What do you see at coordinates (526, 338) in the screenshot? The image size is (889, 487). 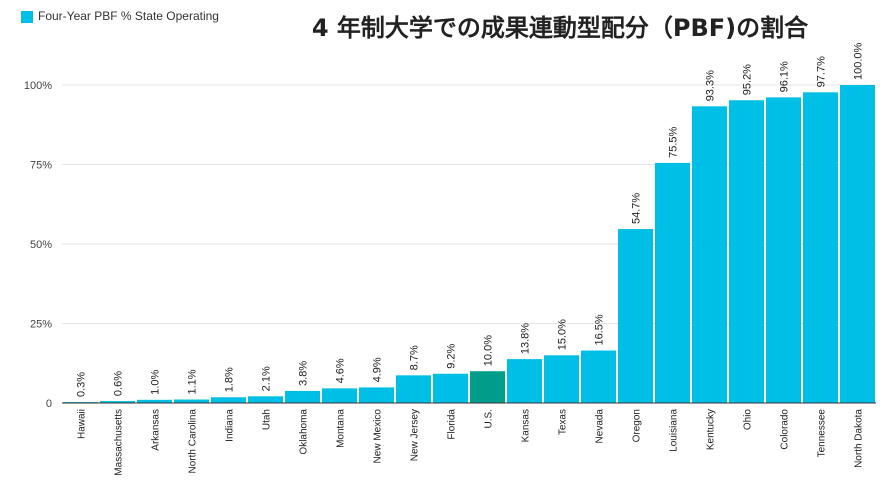 I see `data-label: 13.8%` at bounding box center [526, 338].